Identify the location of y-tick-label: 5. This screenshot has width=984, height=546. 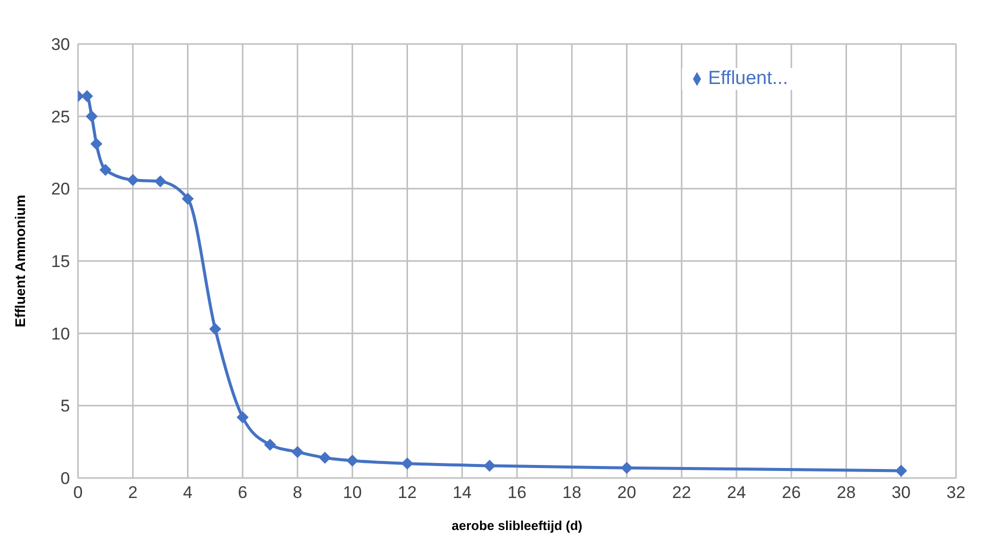
(65, 406).